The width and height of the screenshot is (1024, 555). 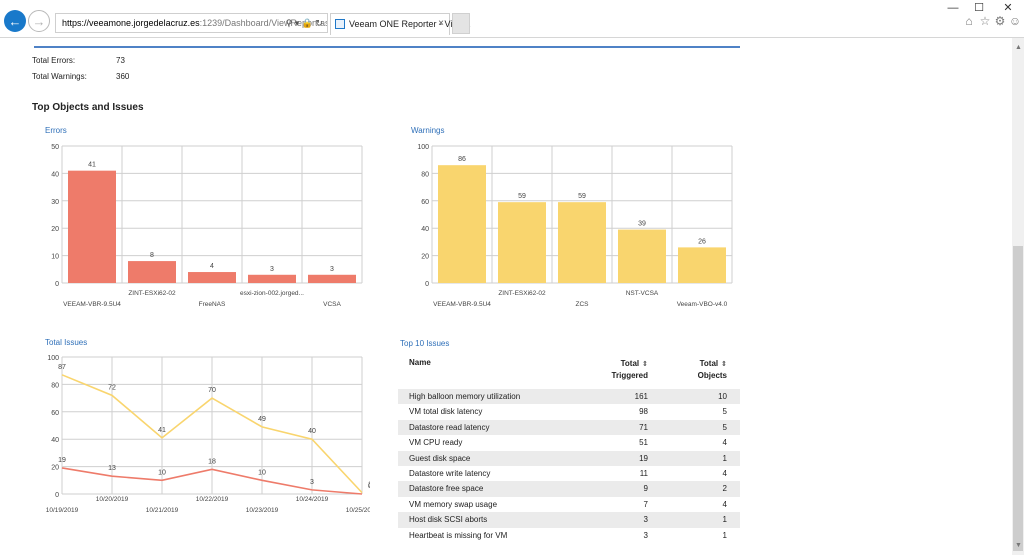 What do you see at coordinates (441, 23) in the screenshot?
I see `close-tab-icon: ×` at bounding box center [441, 23].